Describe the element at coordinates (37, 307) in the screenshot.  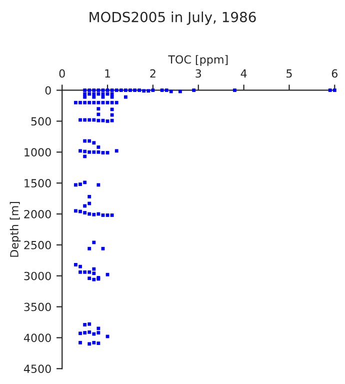
I see `y-tick-label: 3500` at that location.